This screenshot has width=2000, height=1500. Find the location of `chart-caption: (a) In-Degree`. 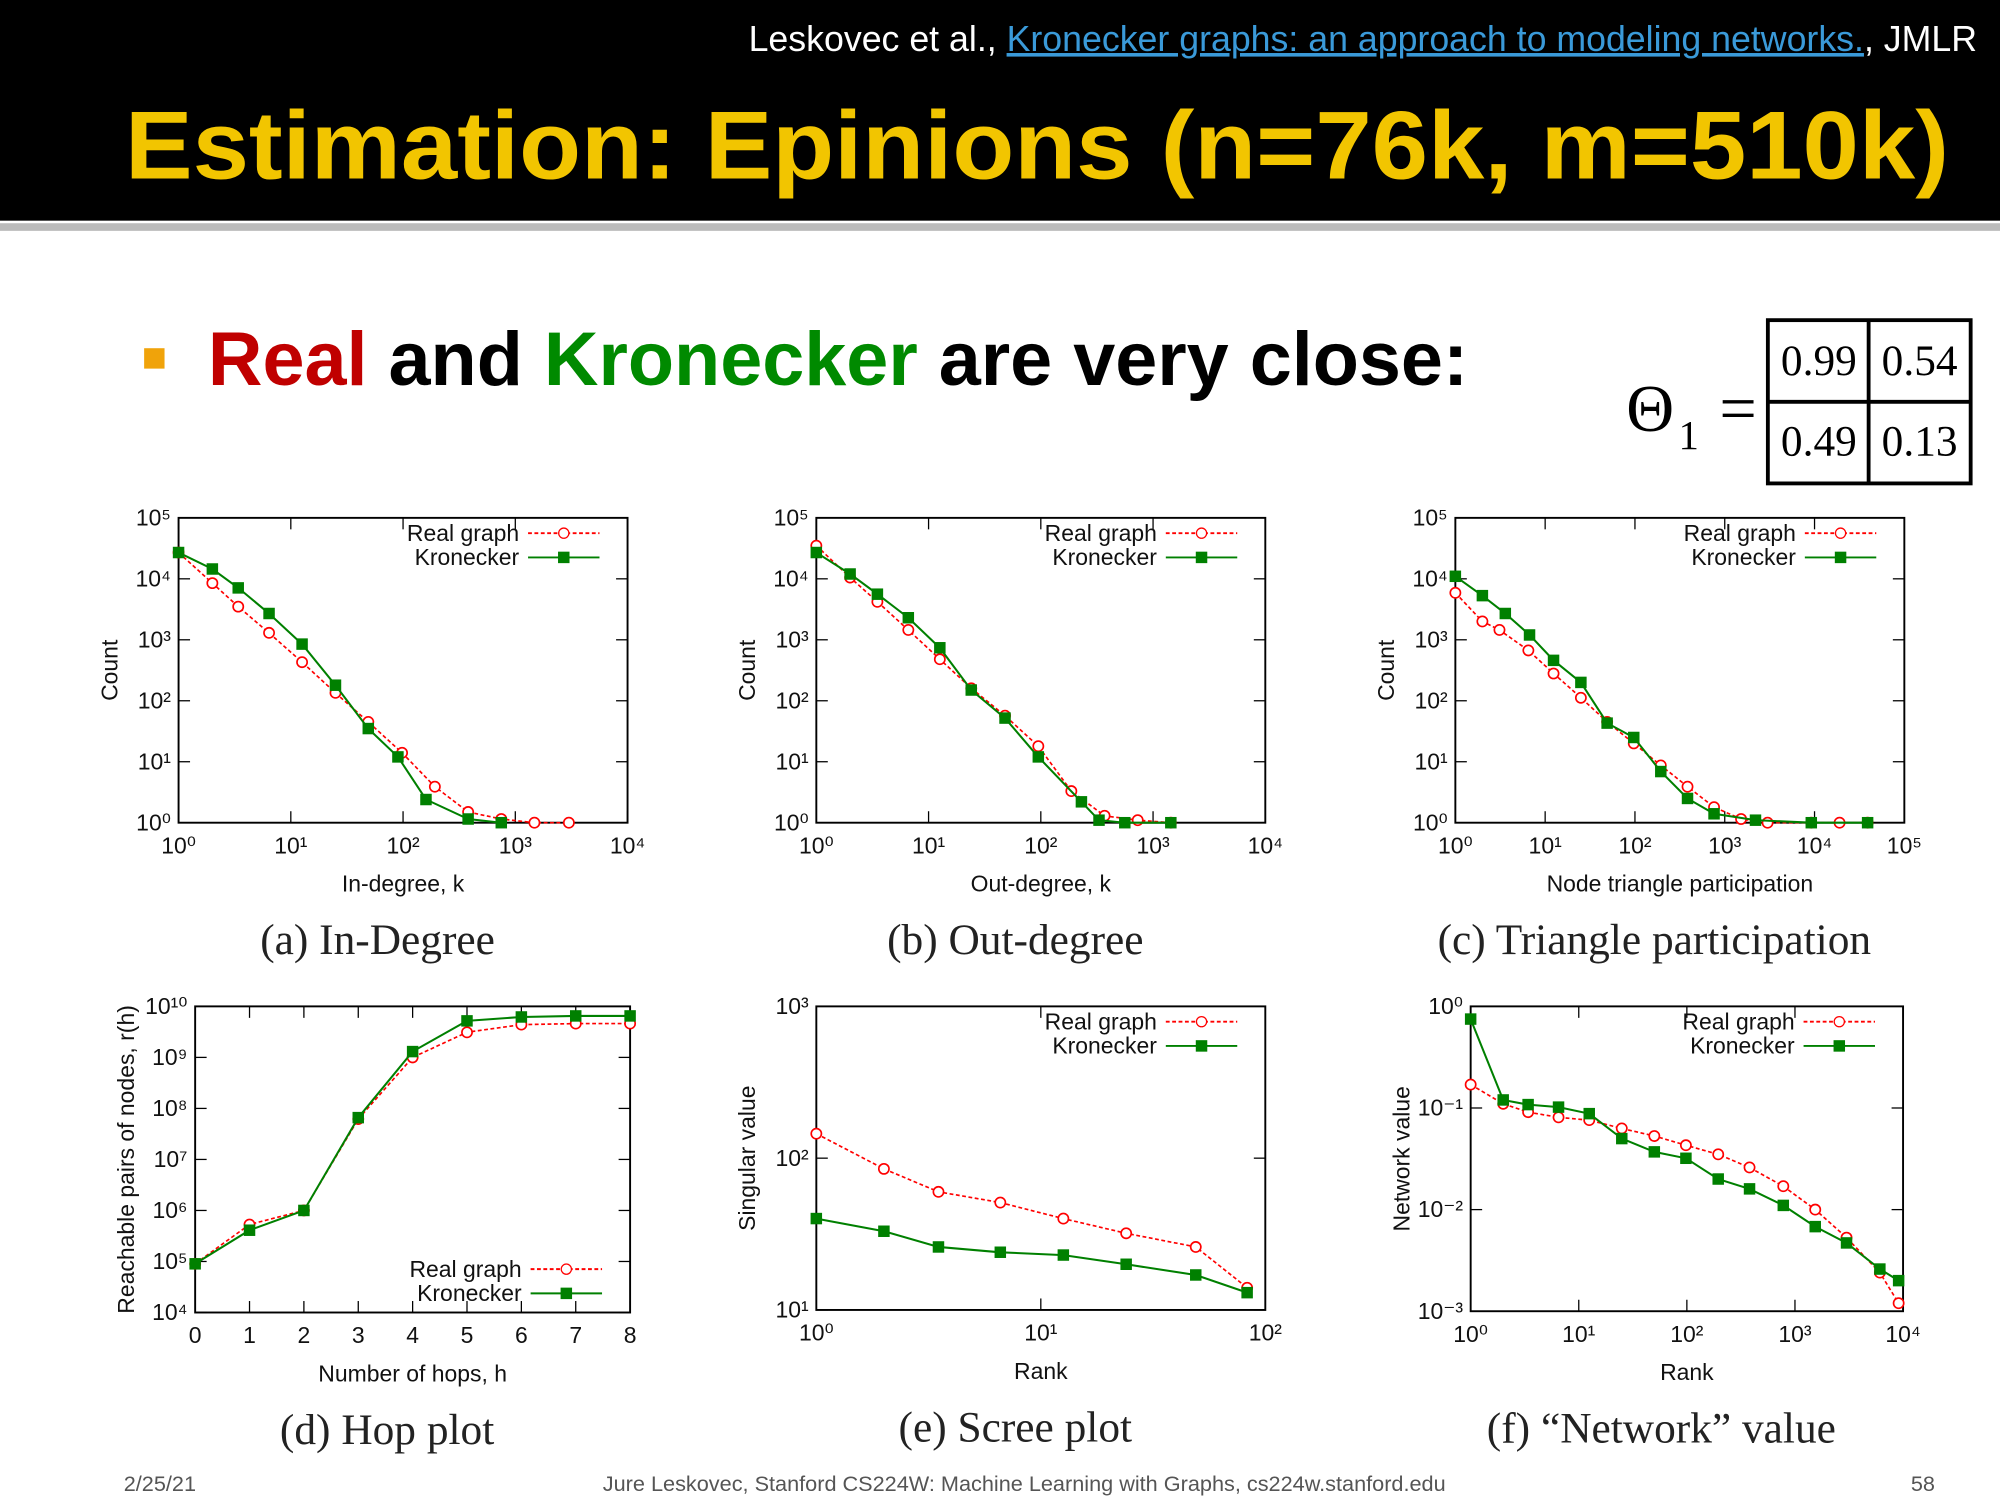

chart-caption: (a) In-Degree is located at coordinates (377, 940).